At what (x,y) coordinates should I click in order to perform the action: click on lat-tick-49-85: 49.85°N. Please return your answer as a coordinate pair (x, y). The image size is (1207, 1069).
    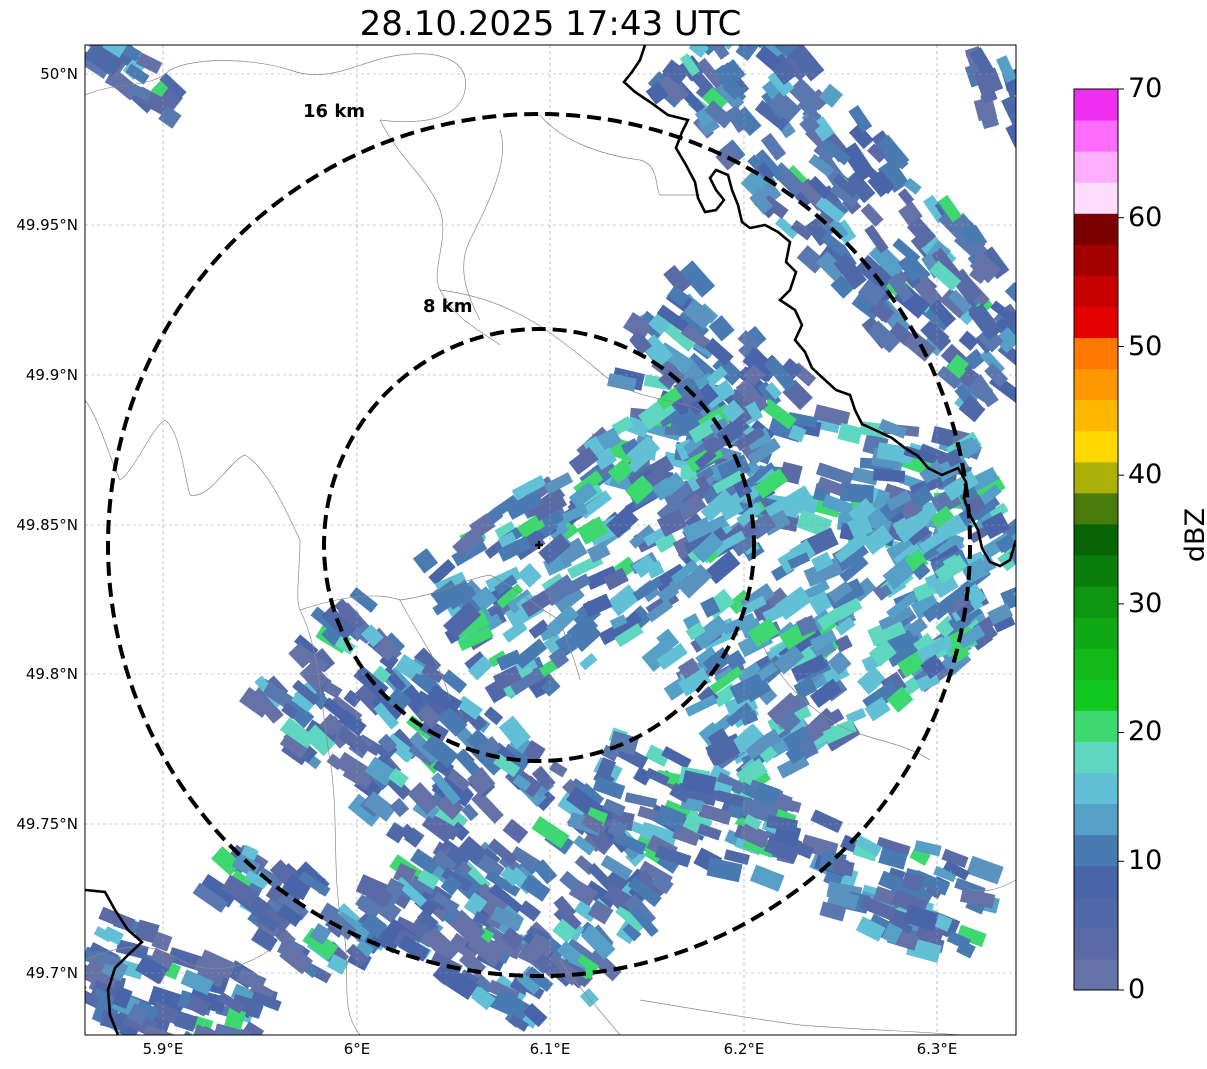
    Looking at the image, I should click on (47, 525).